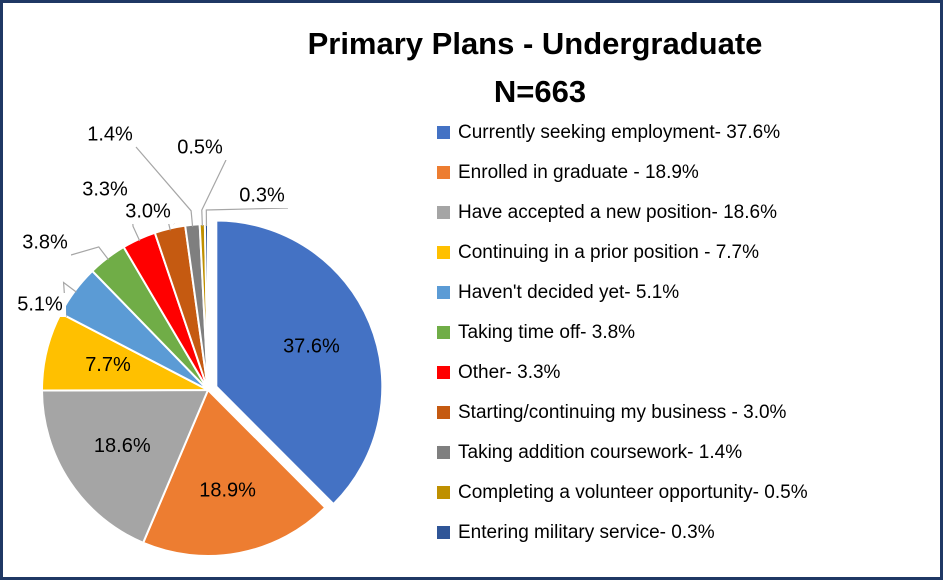 The height and width of the screenshot is (580, 943). Describe the element at coordinates (540, 91) in the screenshot. I see `chart-subtitle: N=663` at that location.